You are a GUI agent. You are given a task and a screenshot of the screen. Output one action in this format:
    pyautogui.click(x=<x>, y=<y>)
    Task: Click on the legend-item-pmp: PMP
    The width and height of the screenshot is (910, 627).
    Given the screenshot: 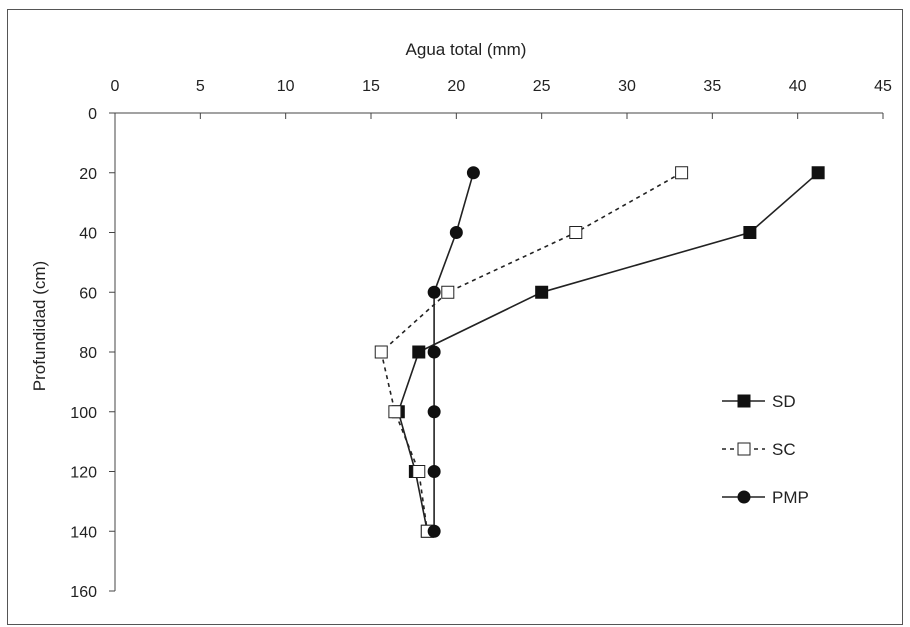 What is the action you would take?
    pyautogui.click(x=765, y=497)
    